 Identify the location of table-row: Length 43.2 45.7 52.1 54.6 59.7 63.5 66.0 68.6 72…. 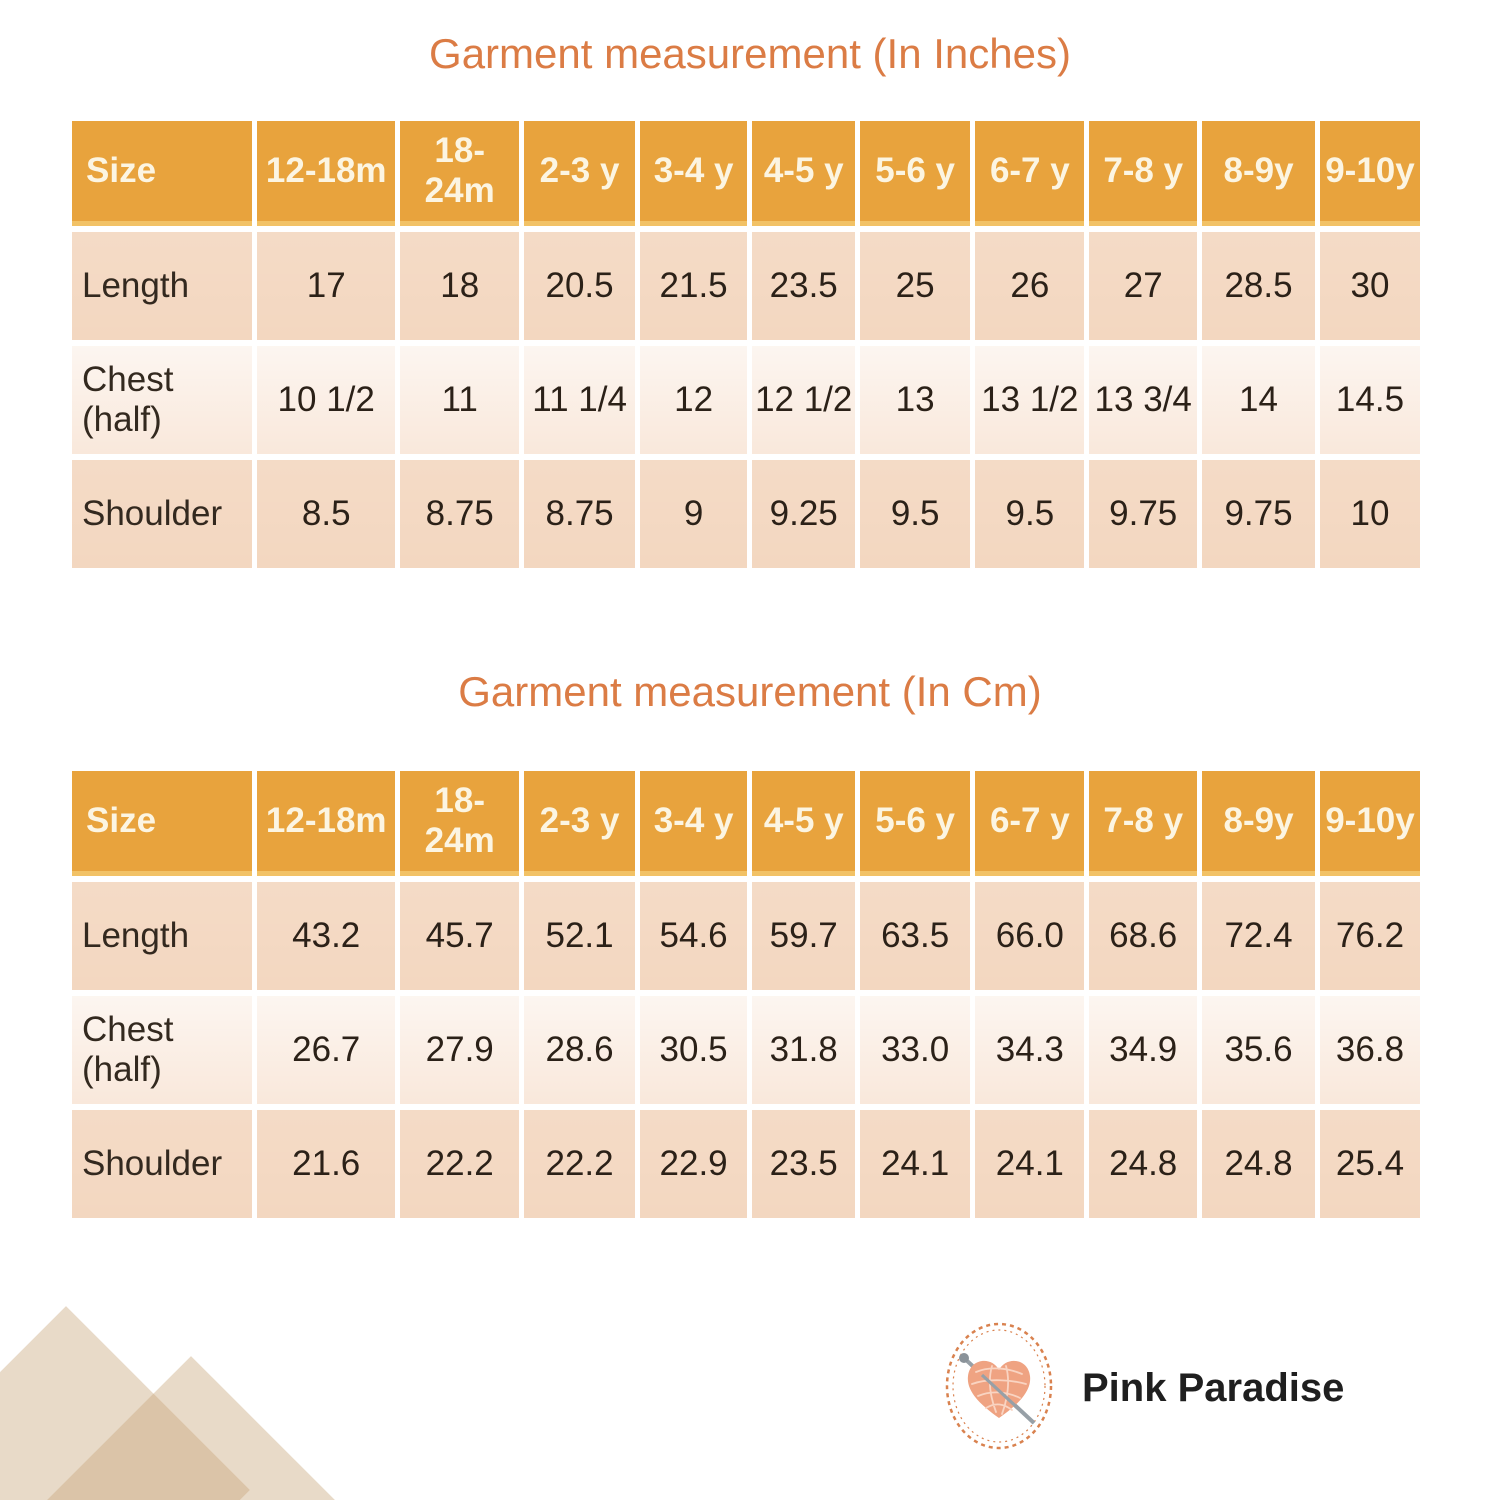
(746, 936).